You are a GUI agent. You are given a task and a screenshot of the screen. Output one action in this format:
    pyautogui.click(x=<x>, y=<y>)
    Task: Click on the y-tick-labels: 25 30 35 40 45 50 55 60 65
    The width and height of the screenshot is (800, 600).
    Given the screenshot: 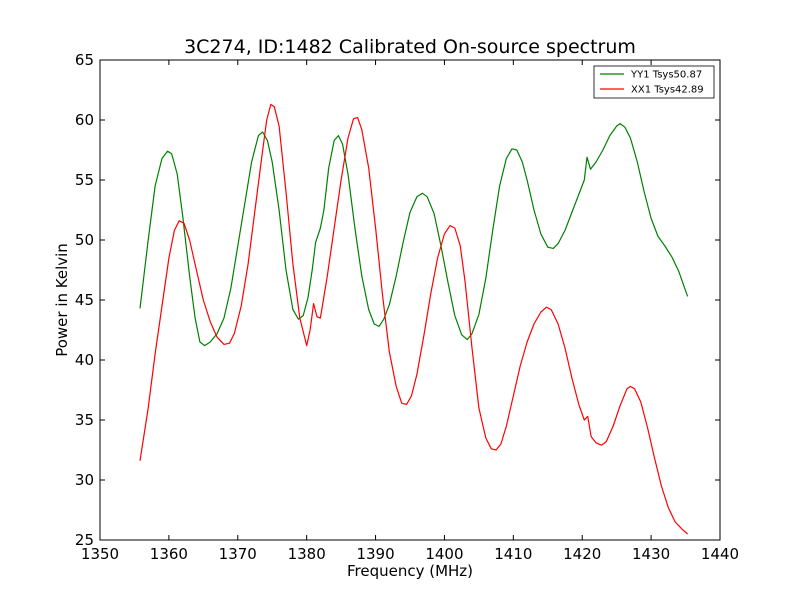 What is the action you would take?
    pyautogui.click(x=84, y=300)
    